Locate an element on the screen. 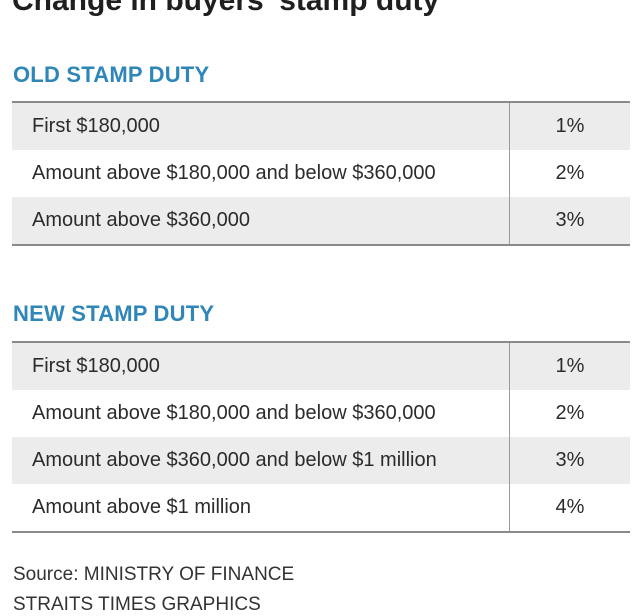 The width and height of the screenshot is (640, 616). table-row: Amount above $1 million 4% is located at coordinates (321, 507).